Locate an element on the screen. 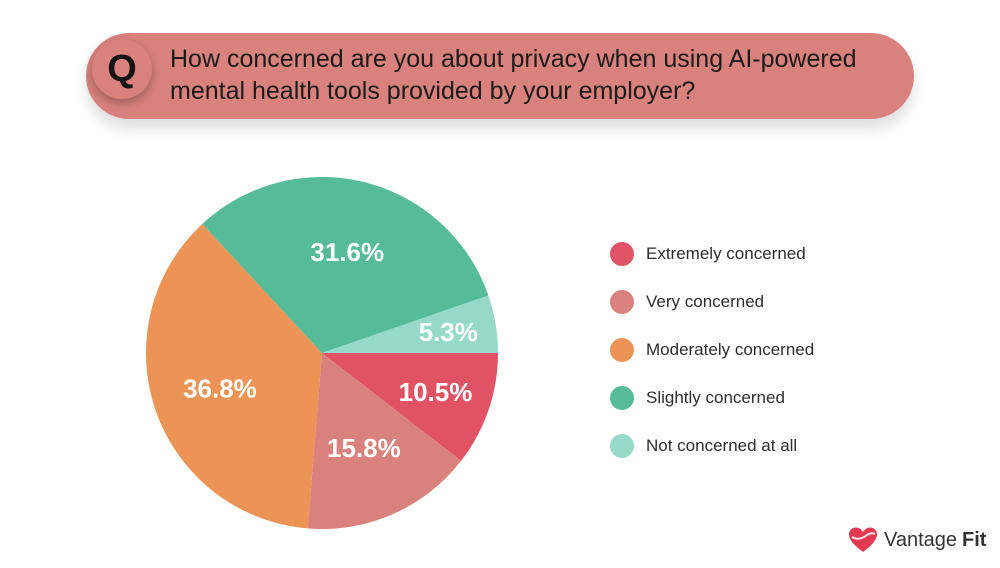 This screenshot has height=568, width=1000. legend-label: Extremely concerned is located at coordinates (726, 253).